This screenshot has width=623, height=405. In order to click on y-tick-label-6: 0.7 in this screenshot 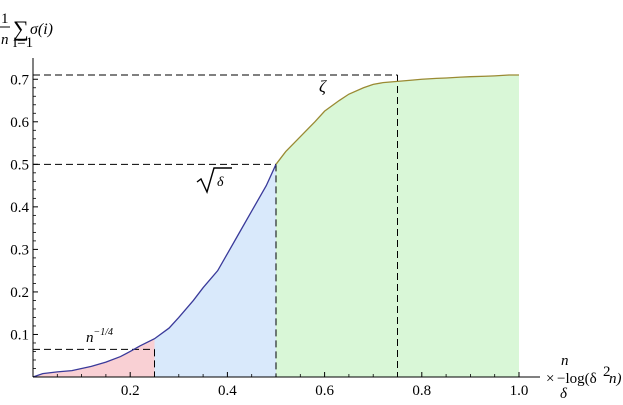, I will do `click(19, 80)`.